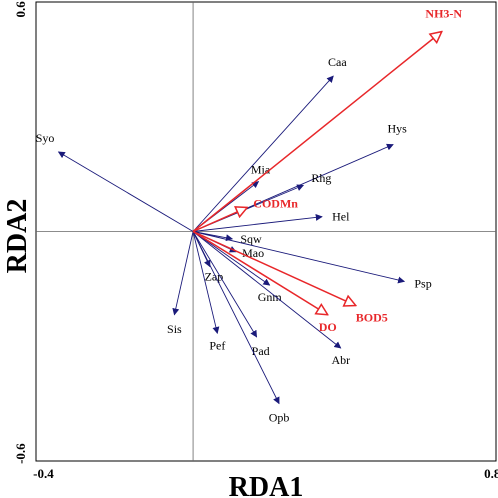 This screenshot has height=498, width=498. I want to click on species-vector-opb, so click(236, 318).